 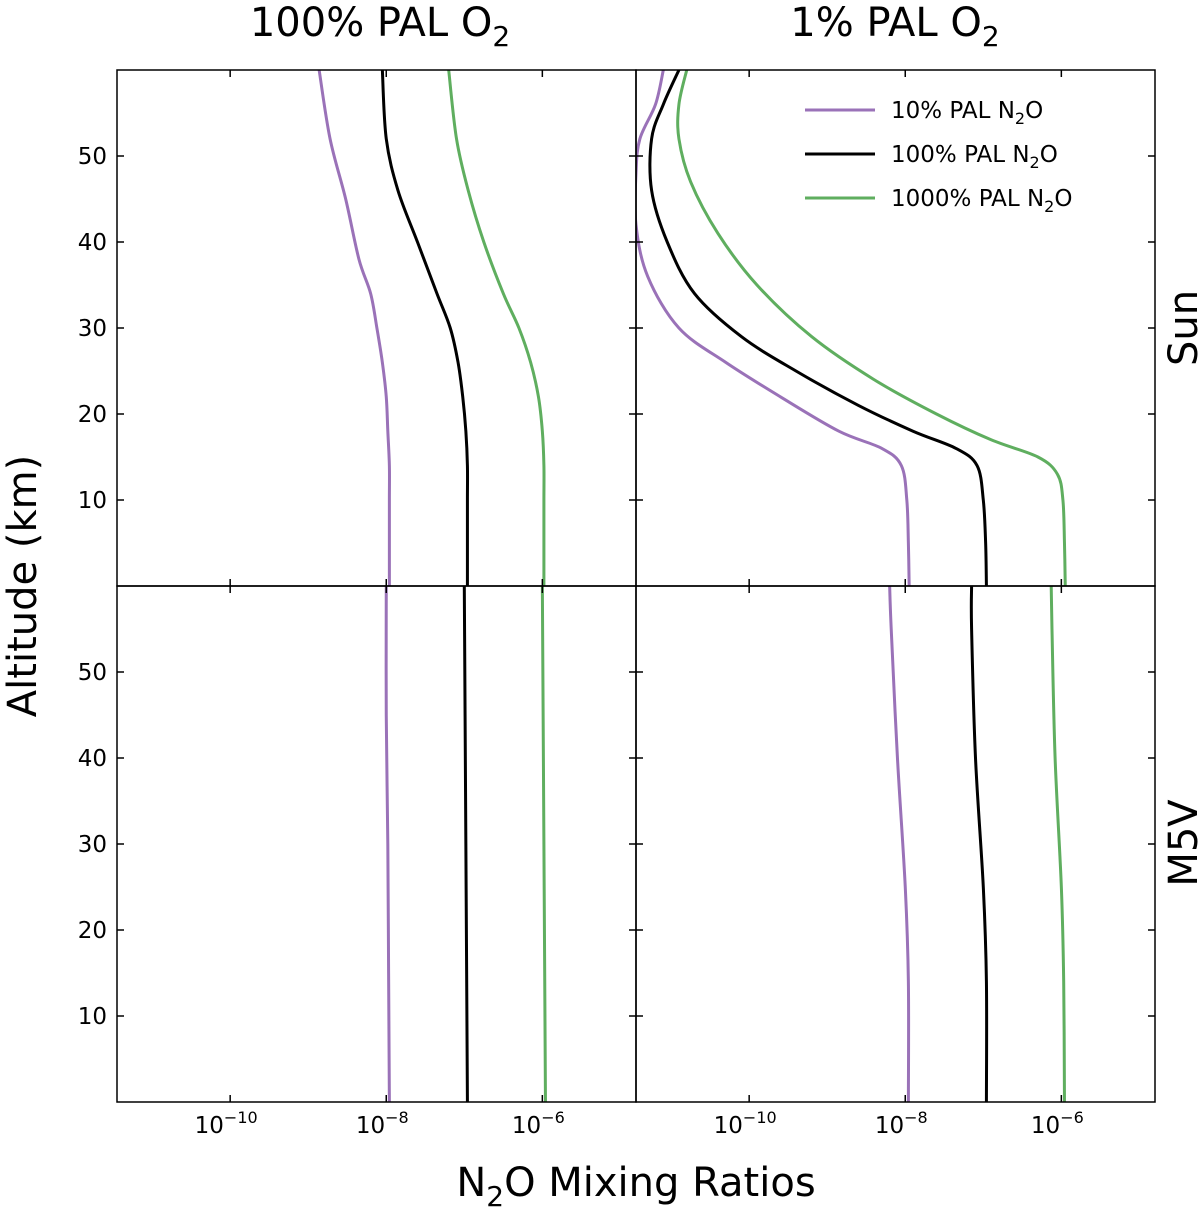 I want to click on series-line-series_10-m5v-1pct-o2, so click(x=899, y=844).